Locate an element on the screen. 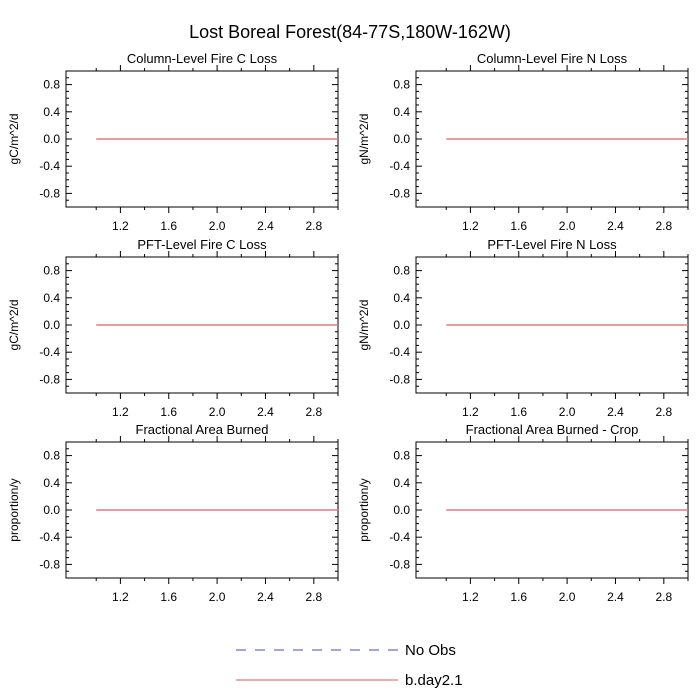 The image size is (700, 700). panel-title: PFT-Level Fire N Loss is located at coordinates (552, 244).